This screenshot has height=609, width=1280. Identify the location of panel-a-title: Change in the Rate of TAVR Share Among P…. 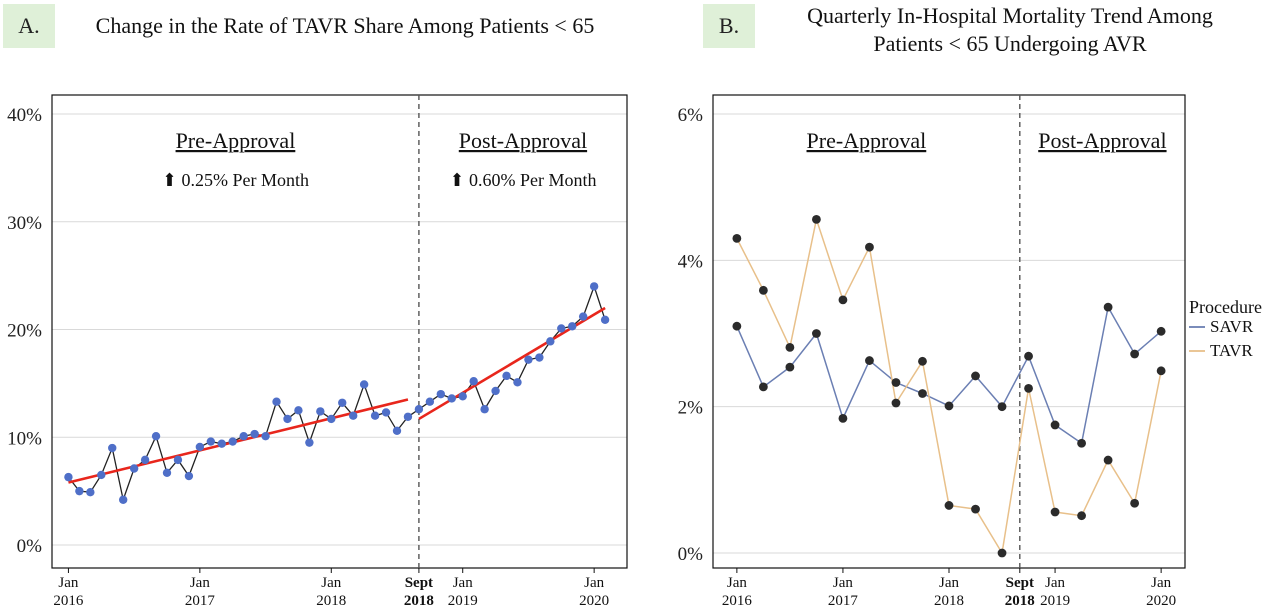
(345, 26).